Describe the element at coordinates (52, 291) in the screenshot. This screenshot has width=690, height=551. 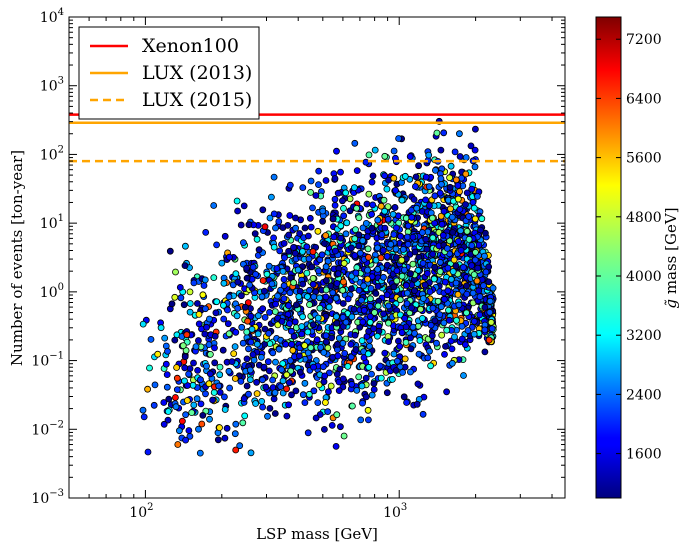
I see `y-tick-label: 10⁰` at that location.